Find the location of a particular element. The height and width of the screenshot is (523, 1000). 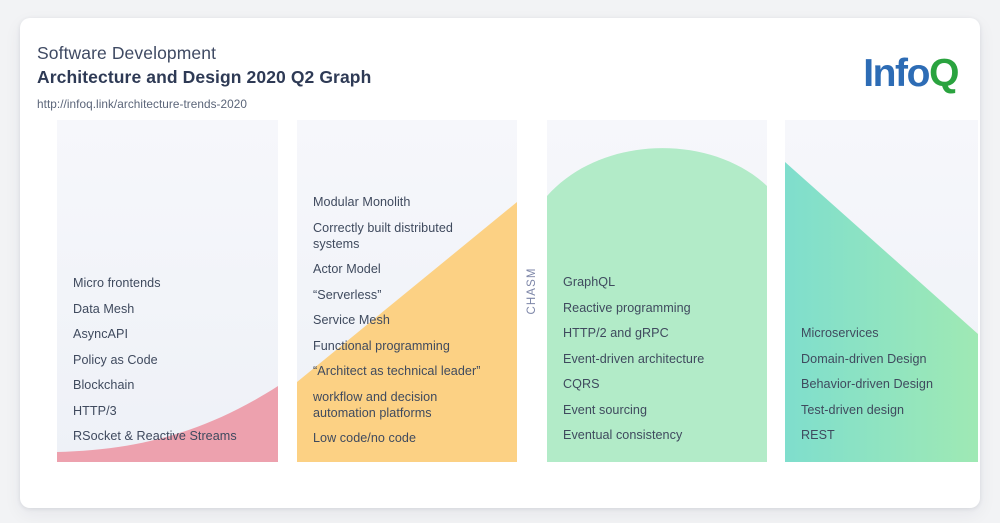

late-majority-curve-fill is located at coordinates (881, 312).